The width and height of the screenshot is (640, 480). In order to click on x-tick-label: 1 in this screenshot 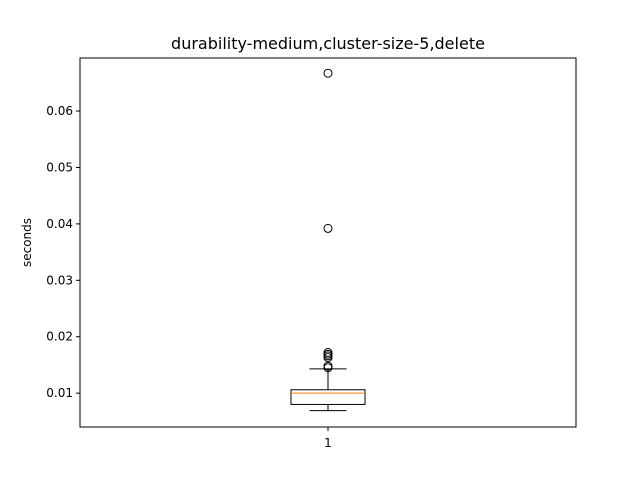, I will do `click(328, 443)`.